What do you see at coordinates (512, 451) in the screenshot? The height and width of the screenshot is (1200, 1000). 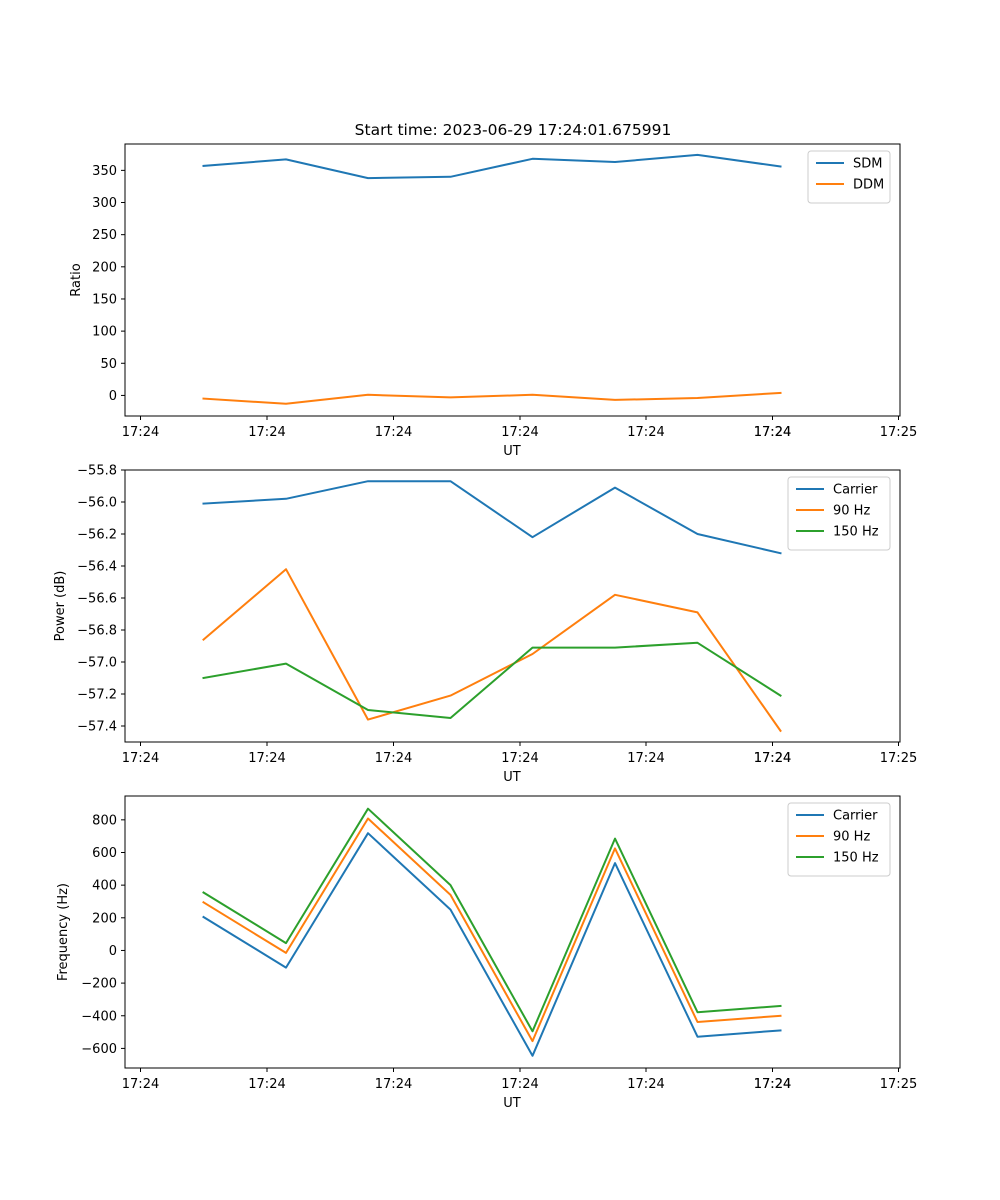 I see `ratio-x-axis-label: UT` at bounding box center [512, 451].